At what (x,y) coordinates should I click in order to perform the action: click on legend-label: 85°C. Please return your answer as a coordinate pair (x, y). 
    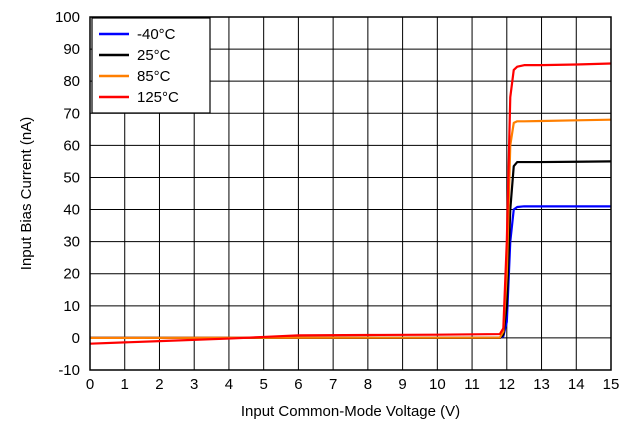
    Looking at the image, I should click on (154, 76).